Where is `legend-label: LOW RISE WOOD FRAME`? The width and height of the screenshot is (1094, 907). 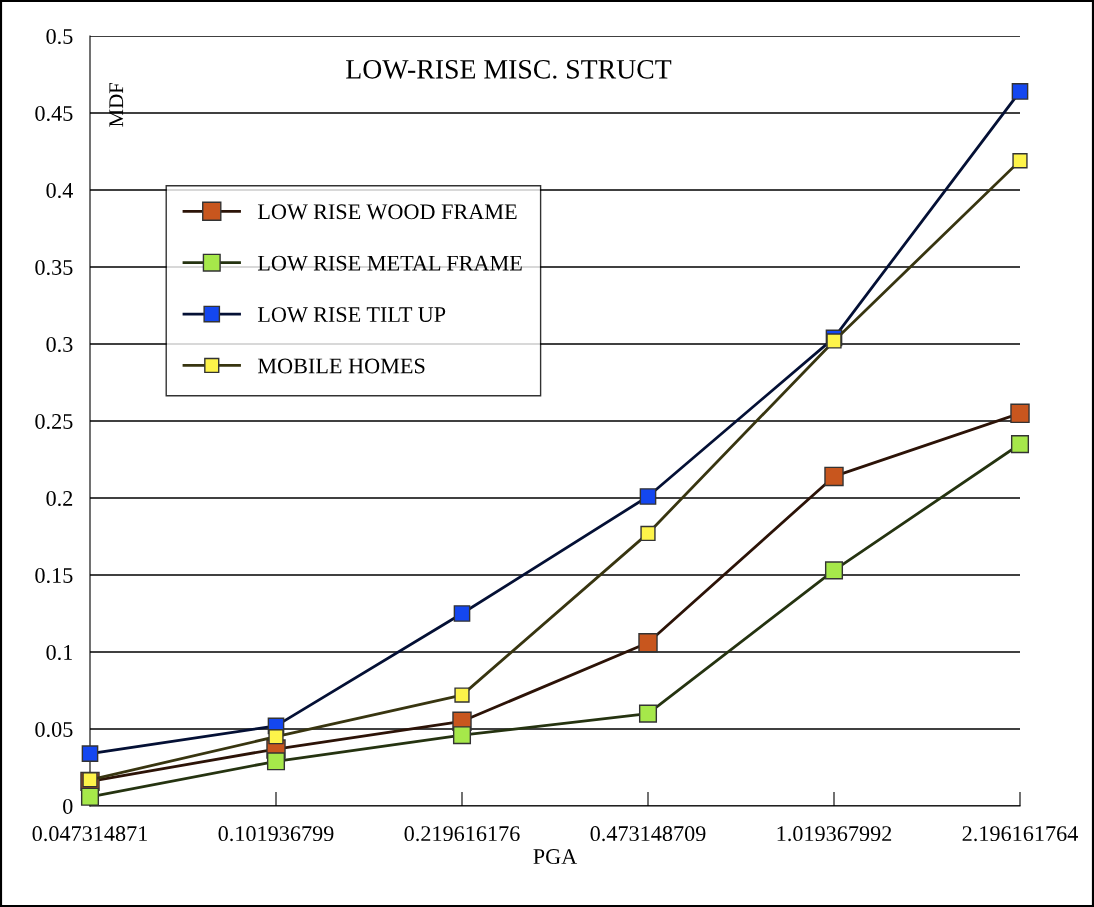
legend-label: LOW RISE WOOD FRAME is located at coordinates (387, 212).